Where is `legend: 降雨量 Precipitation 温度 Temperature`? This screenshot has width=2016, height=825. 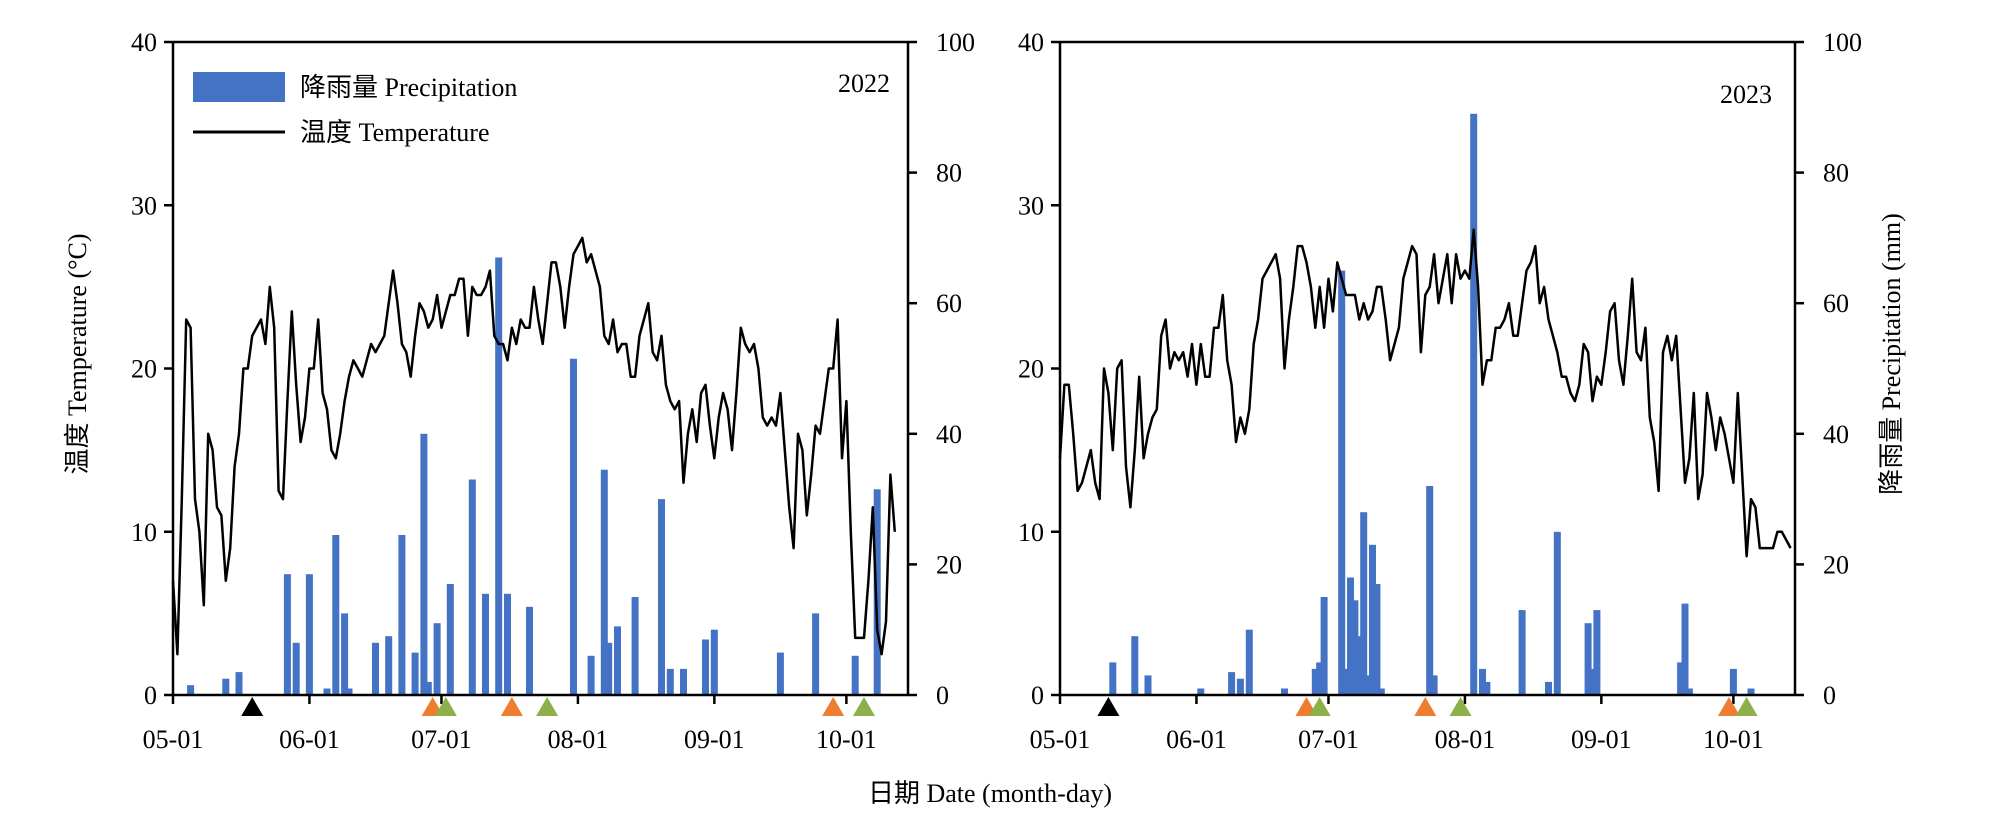
legend: 降雨量 Precipitation 温度 Temperature is located at coordinates (355, 109).